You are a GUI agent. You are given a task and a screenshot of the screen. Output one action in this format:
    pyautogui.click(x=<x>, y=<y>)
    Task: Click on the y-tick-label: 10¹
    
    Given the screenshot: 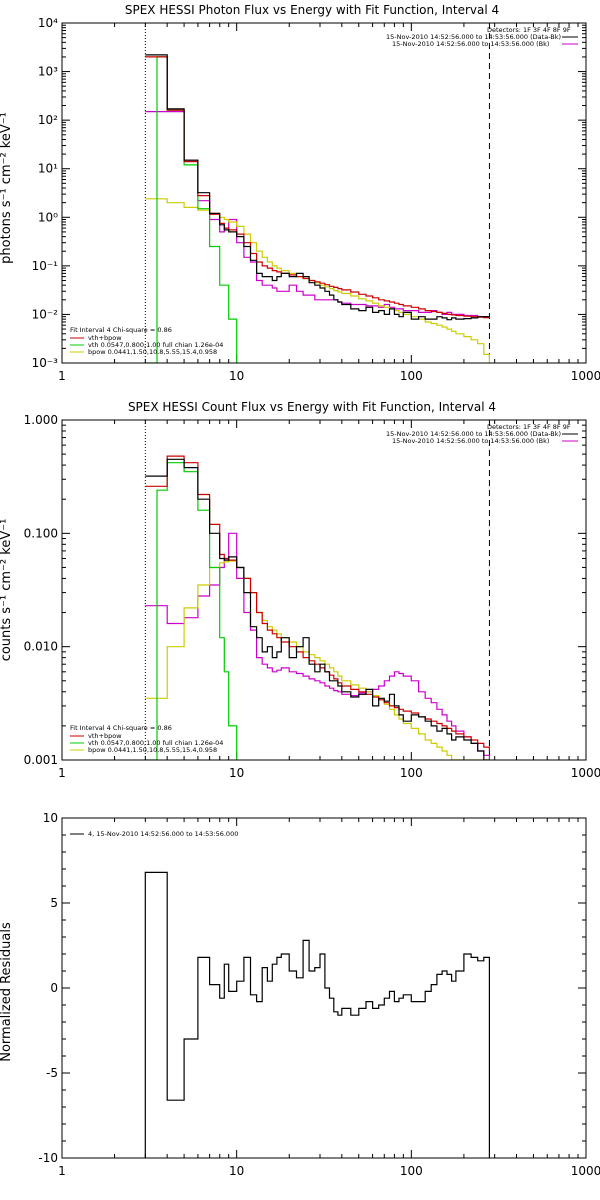 What is the action you would take?
    pyautogui.click(x=48, y=169)
    